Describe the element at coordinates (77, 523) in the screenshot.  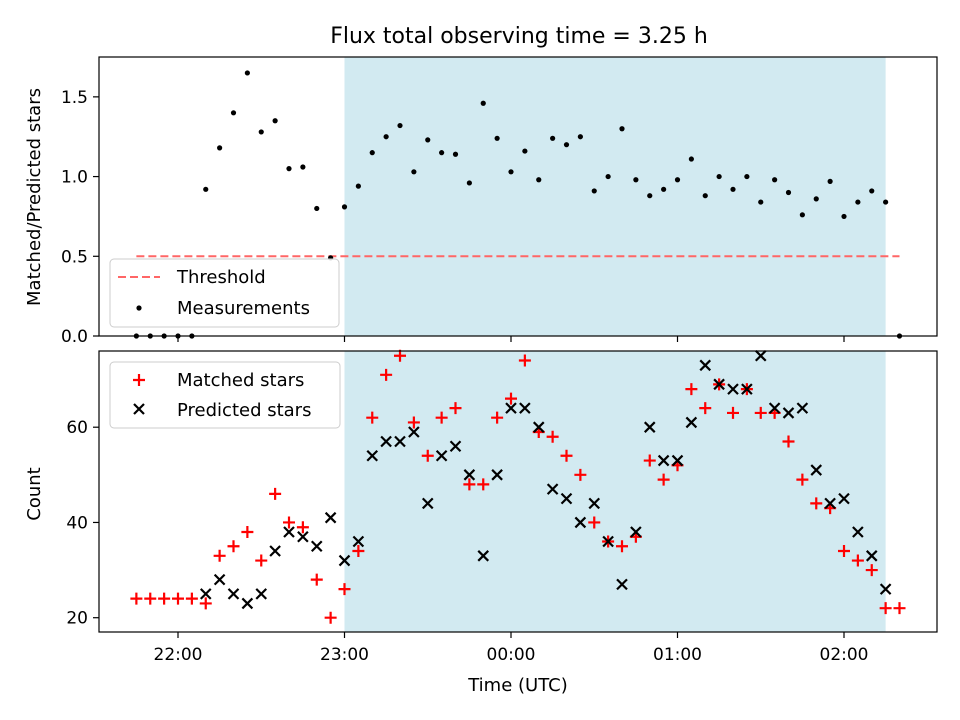
I see `count-y-tick-label: 40` at that location.